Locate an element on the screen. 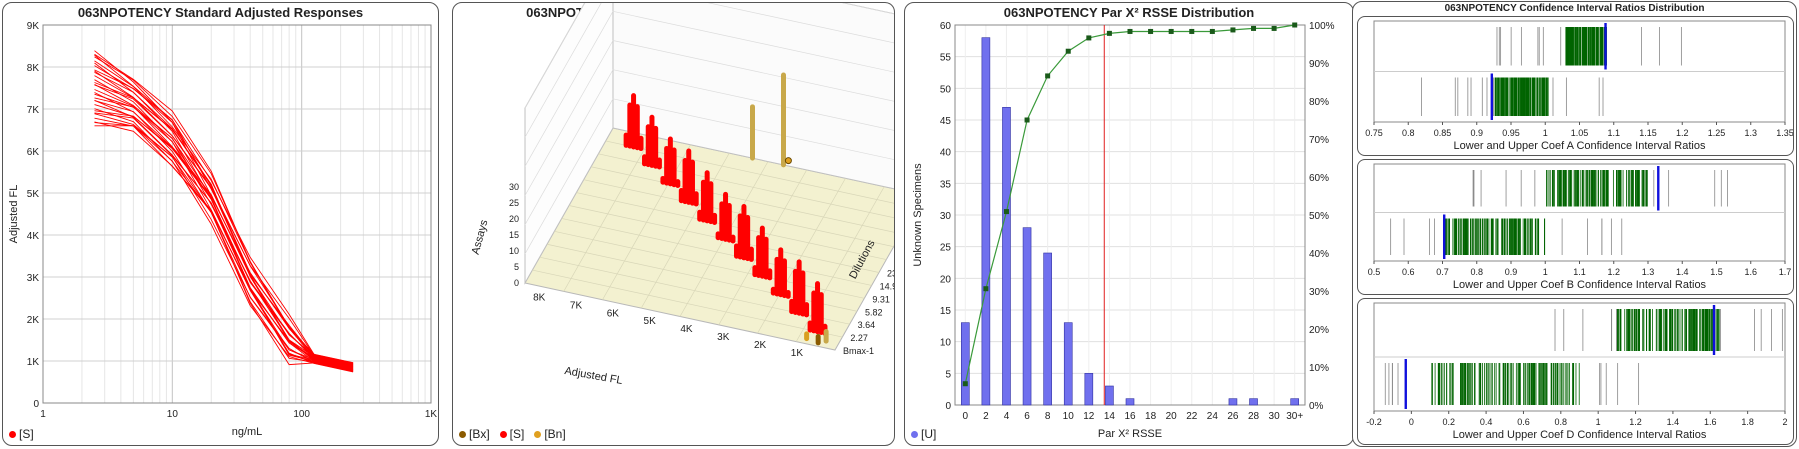 The width and height of the screenshot is (1799, 449). x-tick-label: 28 is located at coordinates (1254, 416).